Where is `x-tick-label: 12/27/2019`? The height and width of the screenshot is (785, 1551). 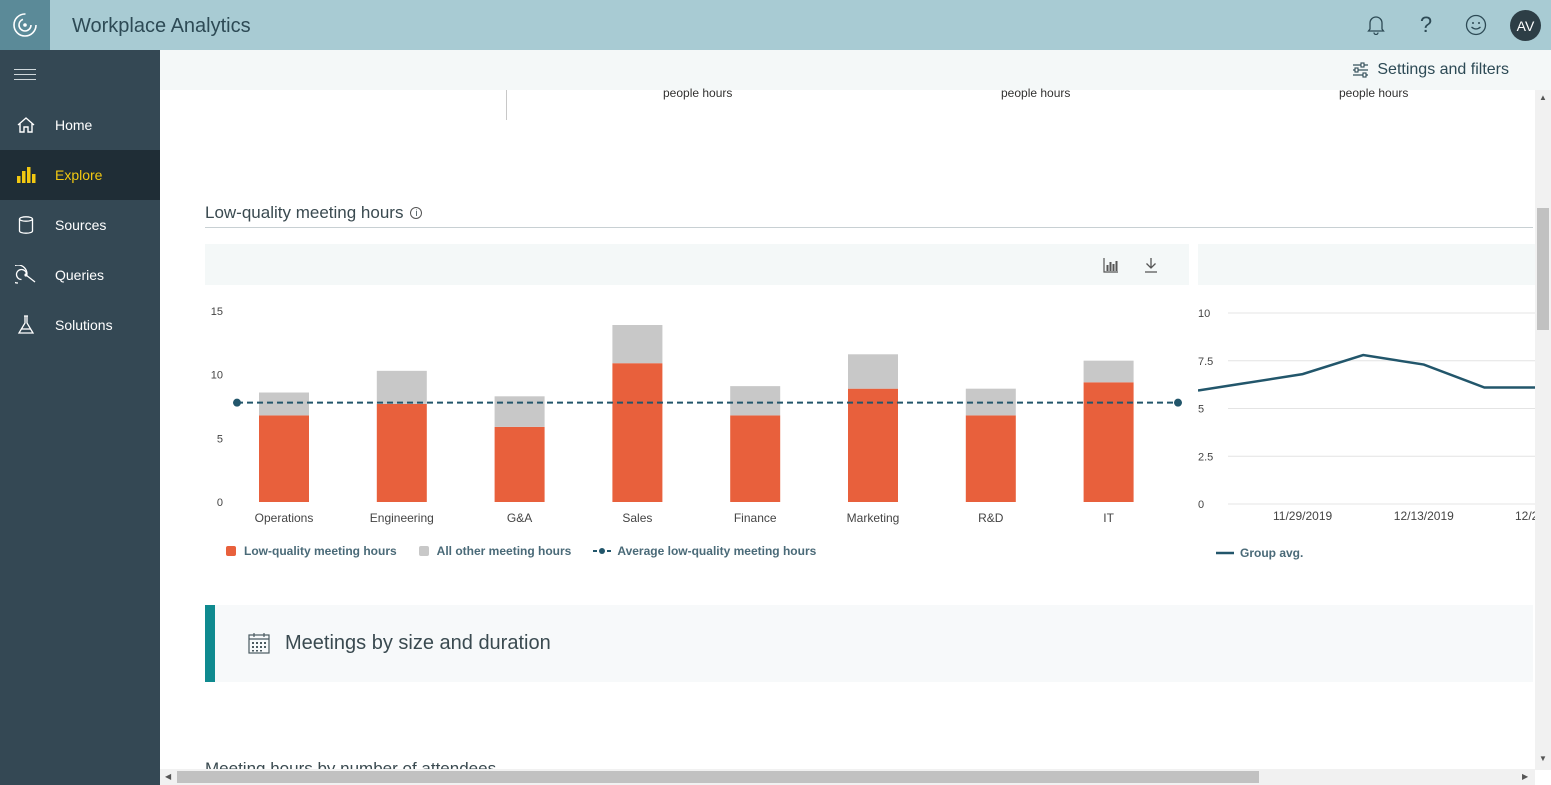 x-tick-label: 12/27/2019 is located at coordinates (1525, 516).